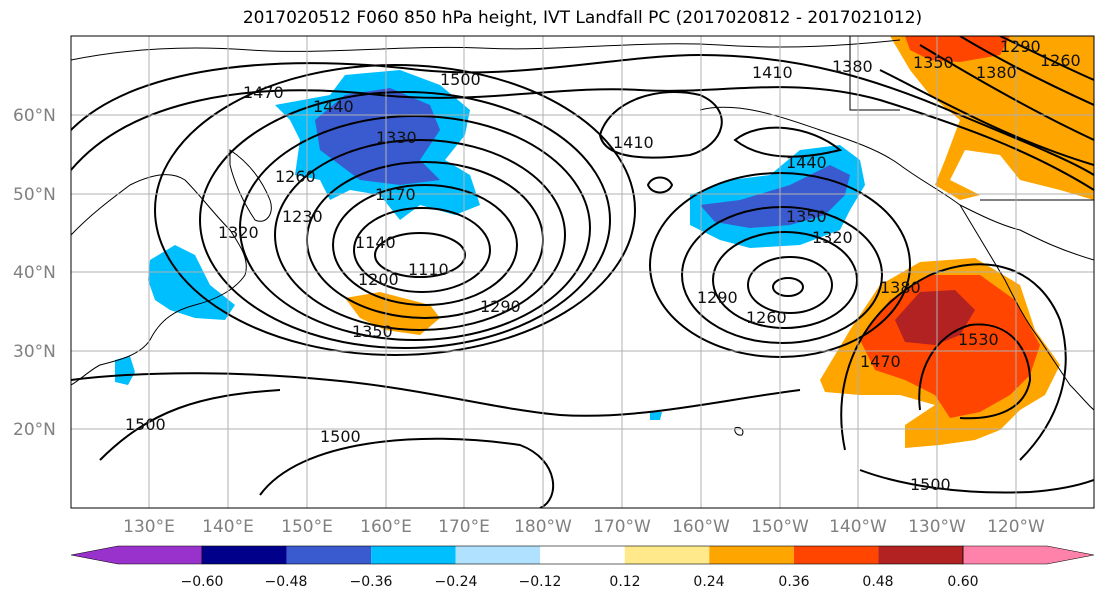  I want to click on lat-tick-label: 30°N, so click(34, 352).